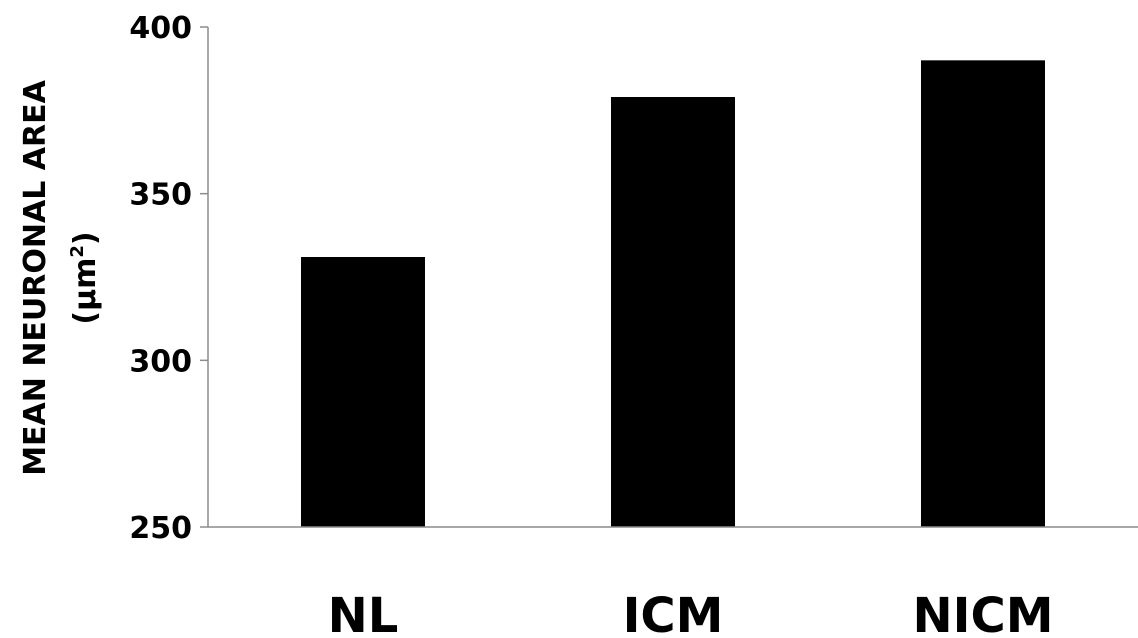 The height and width of the screenshot is (638, 1138). Describe the element at coordinates (35, 277) in the screenshot. I see `y-axis-title: MEAN NEURONAL AREA` at that location.